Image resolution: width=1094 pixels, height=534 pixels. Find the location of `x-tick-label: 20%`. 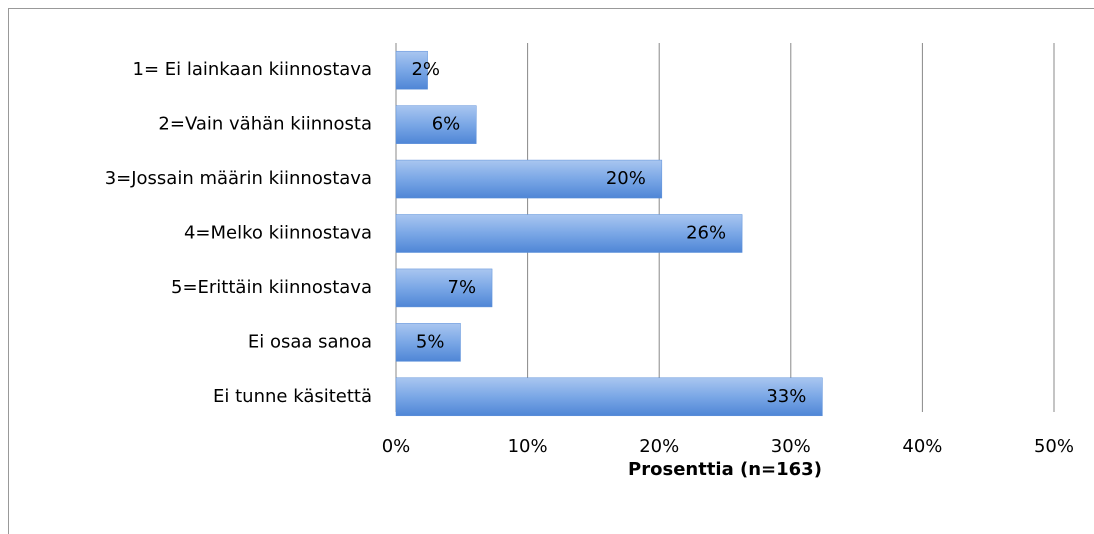

x-tick-label: 20% is located at coordinates (659, 446).